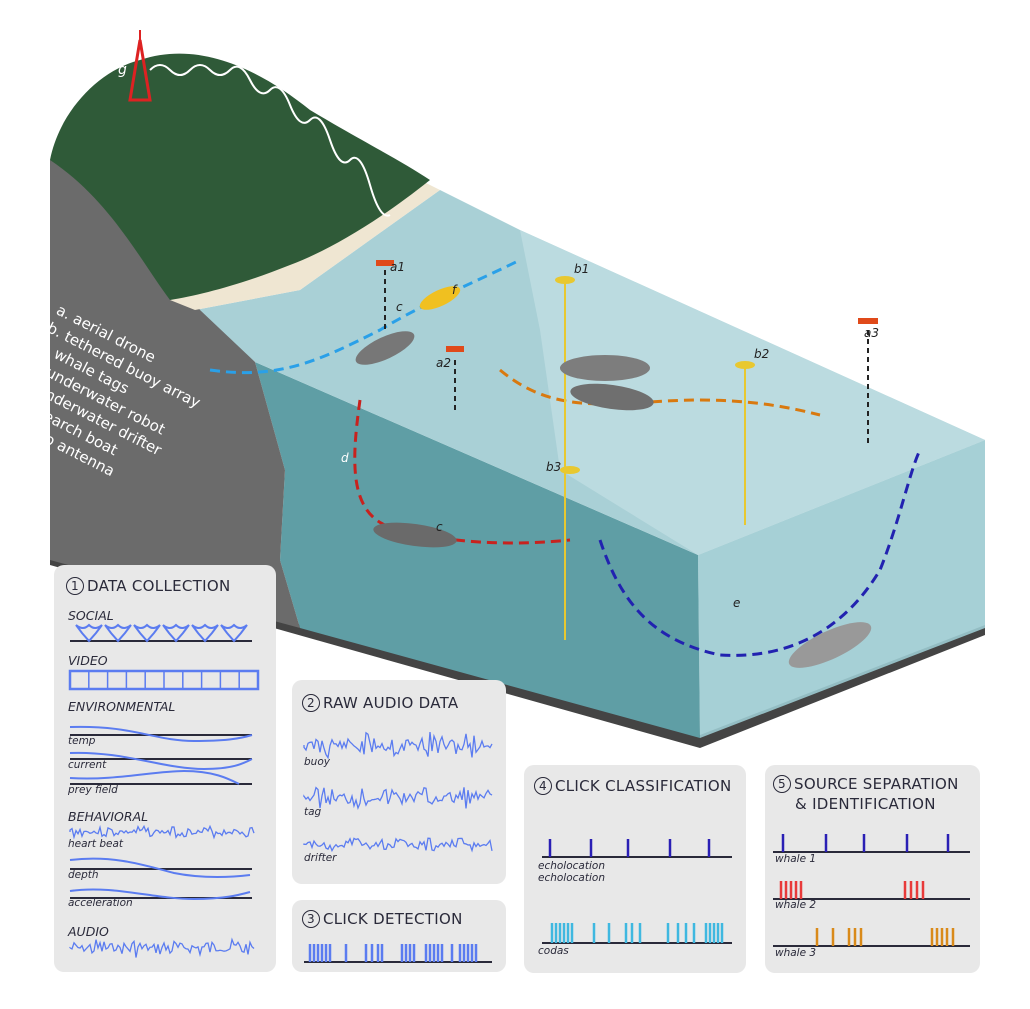 This screenshot has width=1030, height=1009. I want to click on source-separation-signals, so click(871, 890).